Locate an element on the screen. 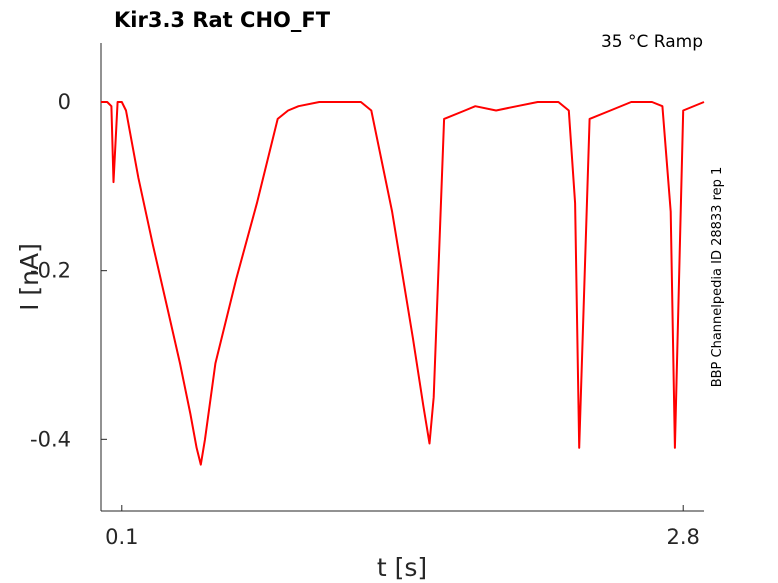 This screenshot has width=778, height=583. y-ticks: 0 -0.2 -0.4 is located at coordinates (68, 270).